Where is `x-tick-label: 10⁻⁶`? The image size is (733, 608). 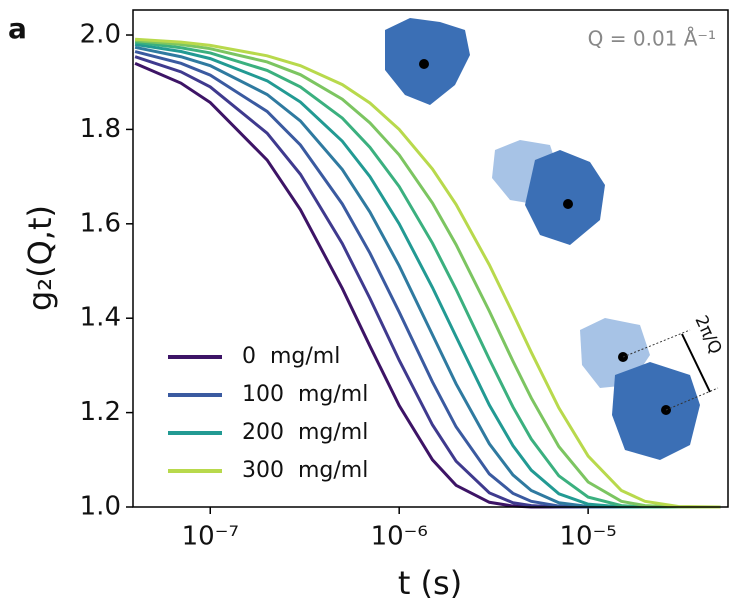
x-tick-label: 10⁻⁶ is located at coordinates (399, 537).